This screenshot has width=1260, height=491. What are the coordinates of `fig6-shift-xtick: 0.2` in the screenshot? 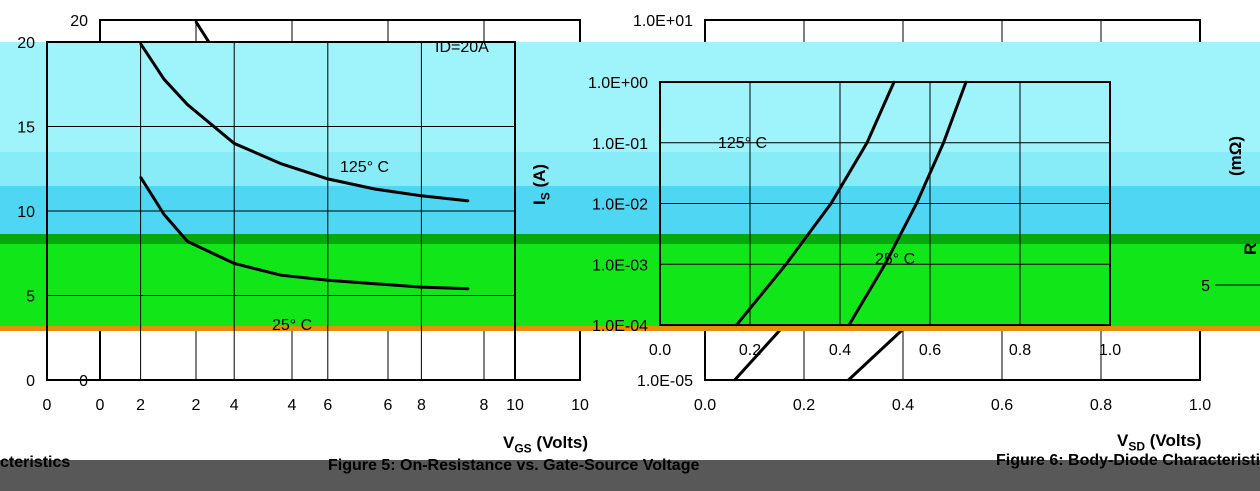 It's located at (750, 350).